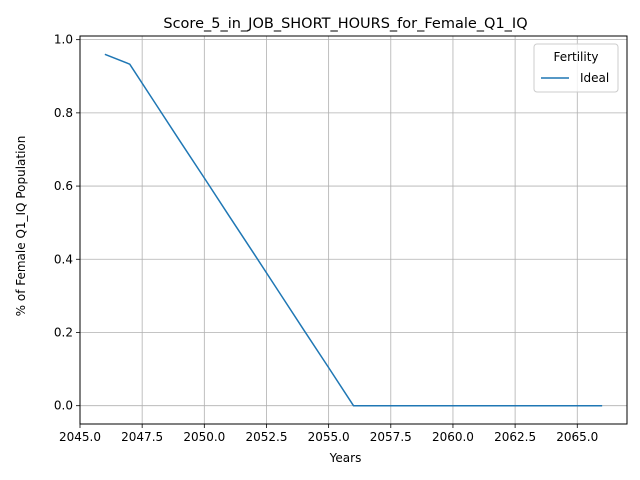 The image size is (640, 480). What do you see at coordinates (575, 57) in the screenshot?
I see `legend-title: Fertility` at bounding box center [575, 57].